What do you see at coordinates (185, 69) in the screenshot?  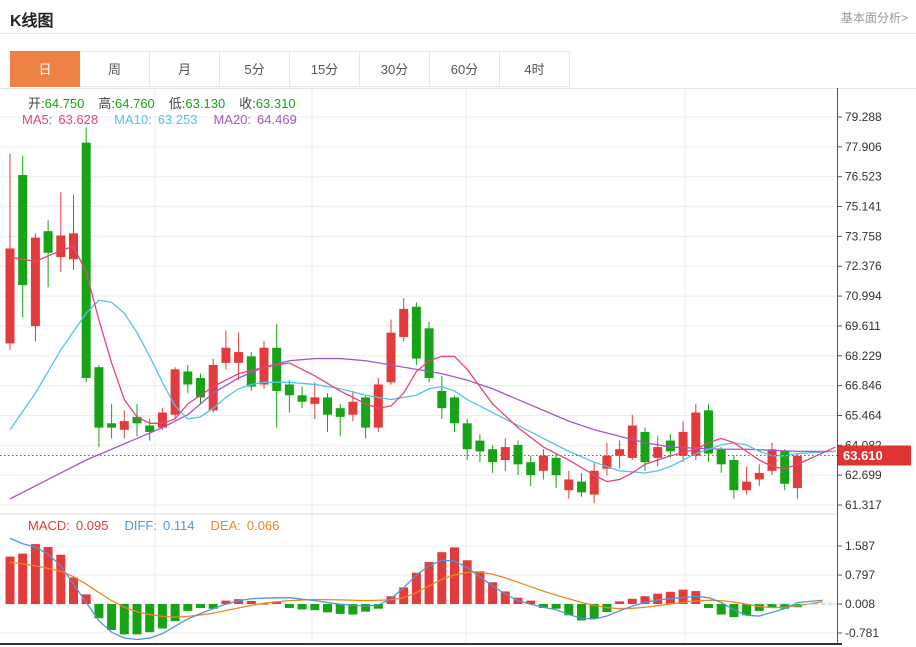 I see `tab-月: 月` at bounding box center [185, 69].